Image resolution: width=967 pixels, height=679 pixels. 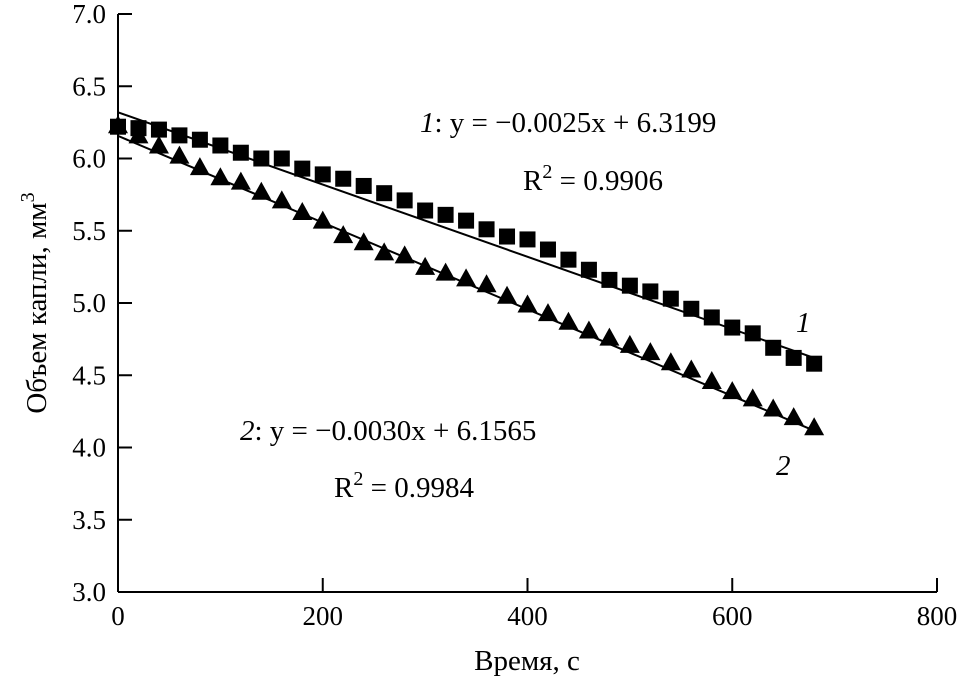 I want to click on y-tick-label: 5.5, so click(x=89, y=231).